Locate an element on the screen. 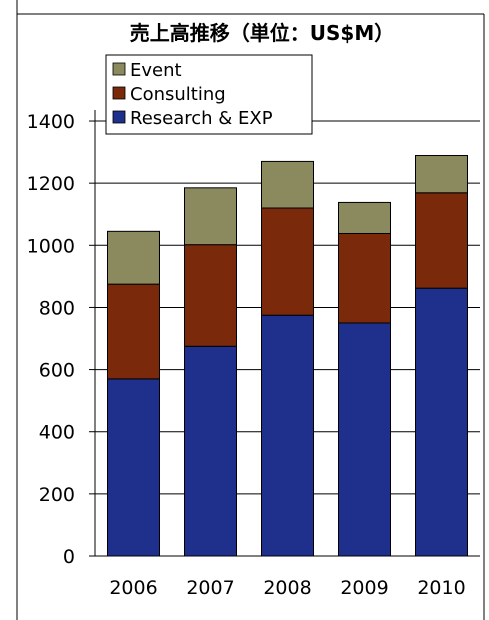 The image size is (489, 620). legend: Event Consulting Research & EXP is located at coordinates (209, 94).